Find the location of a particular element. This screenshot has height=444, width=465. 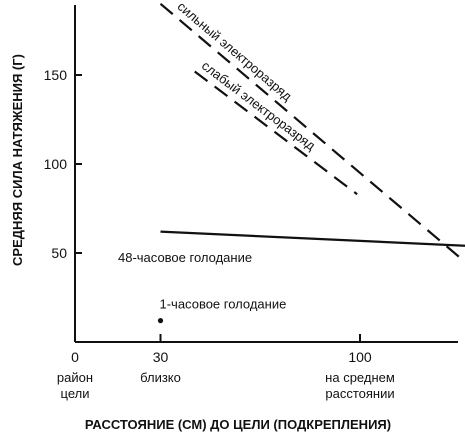

x-category-label-2-1: расстоянии is located at coordinates (359, 393).